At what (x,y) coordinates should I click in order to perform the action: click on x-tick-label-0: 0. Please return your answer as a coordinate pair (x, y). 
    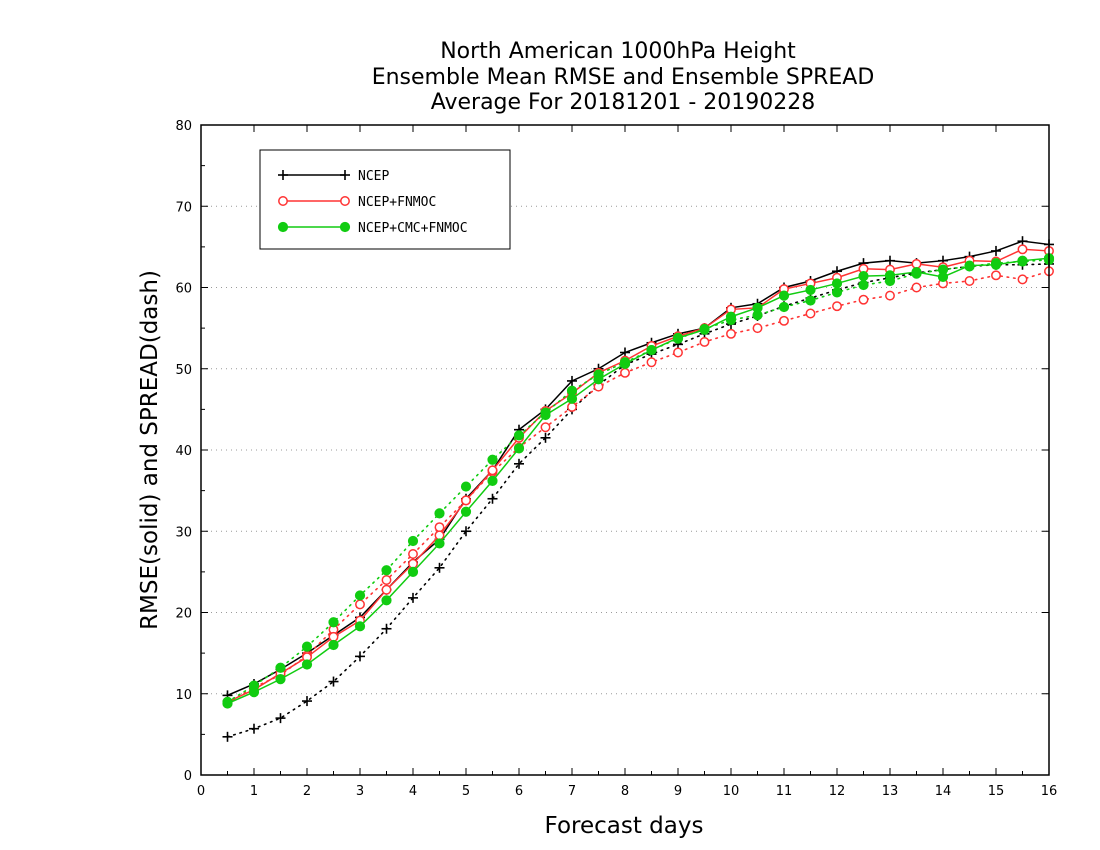
    Looking at the image, I should click on (201, 791).